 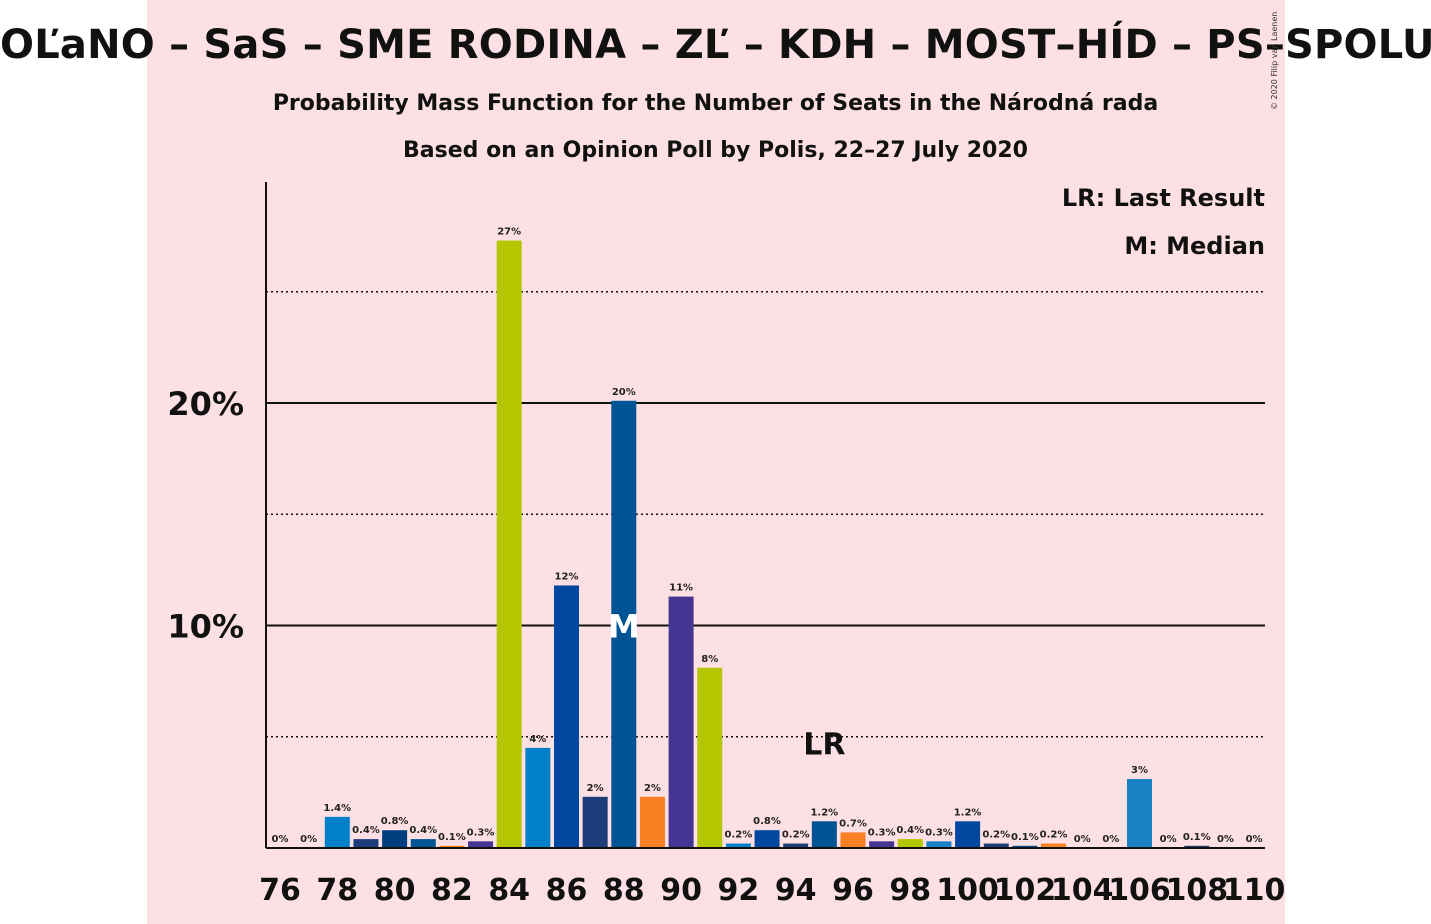 I want to click on x-tick-label: 102, so click(x=1025, y=890).